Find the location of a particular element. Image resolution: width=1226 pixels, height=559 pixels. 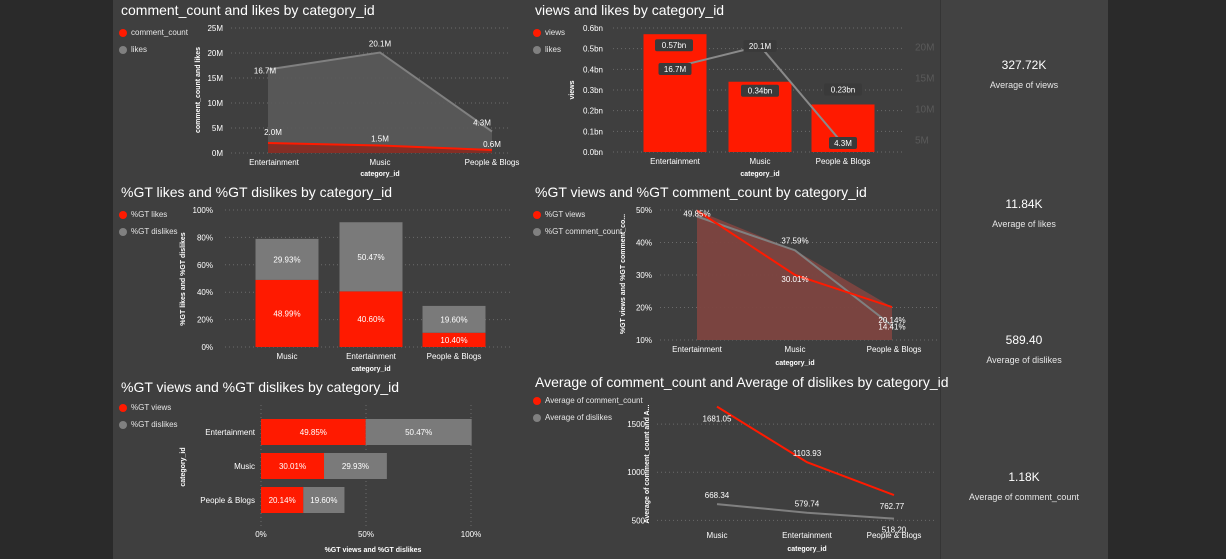

kpi-card-avg-views: 327.72K Average of views is located at coordinates (1024, 74).